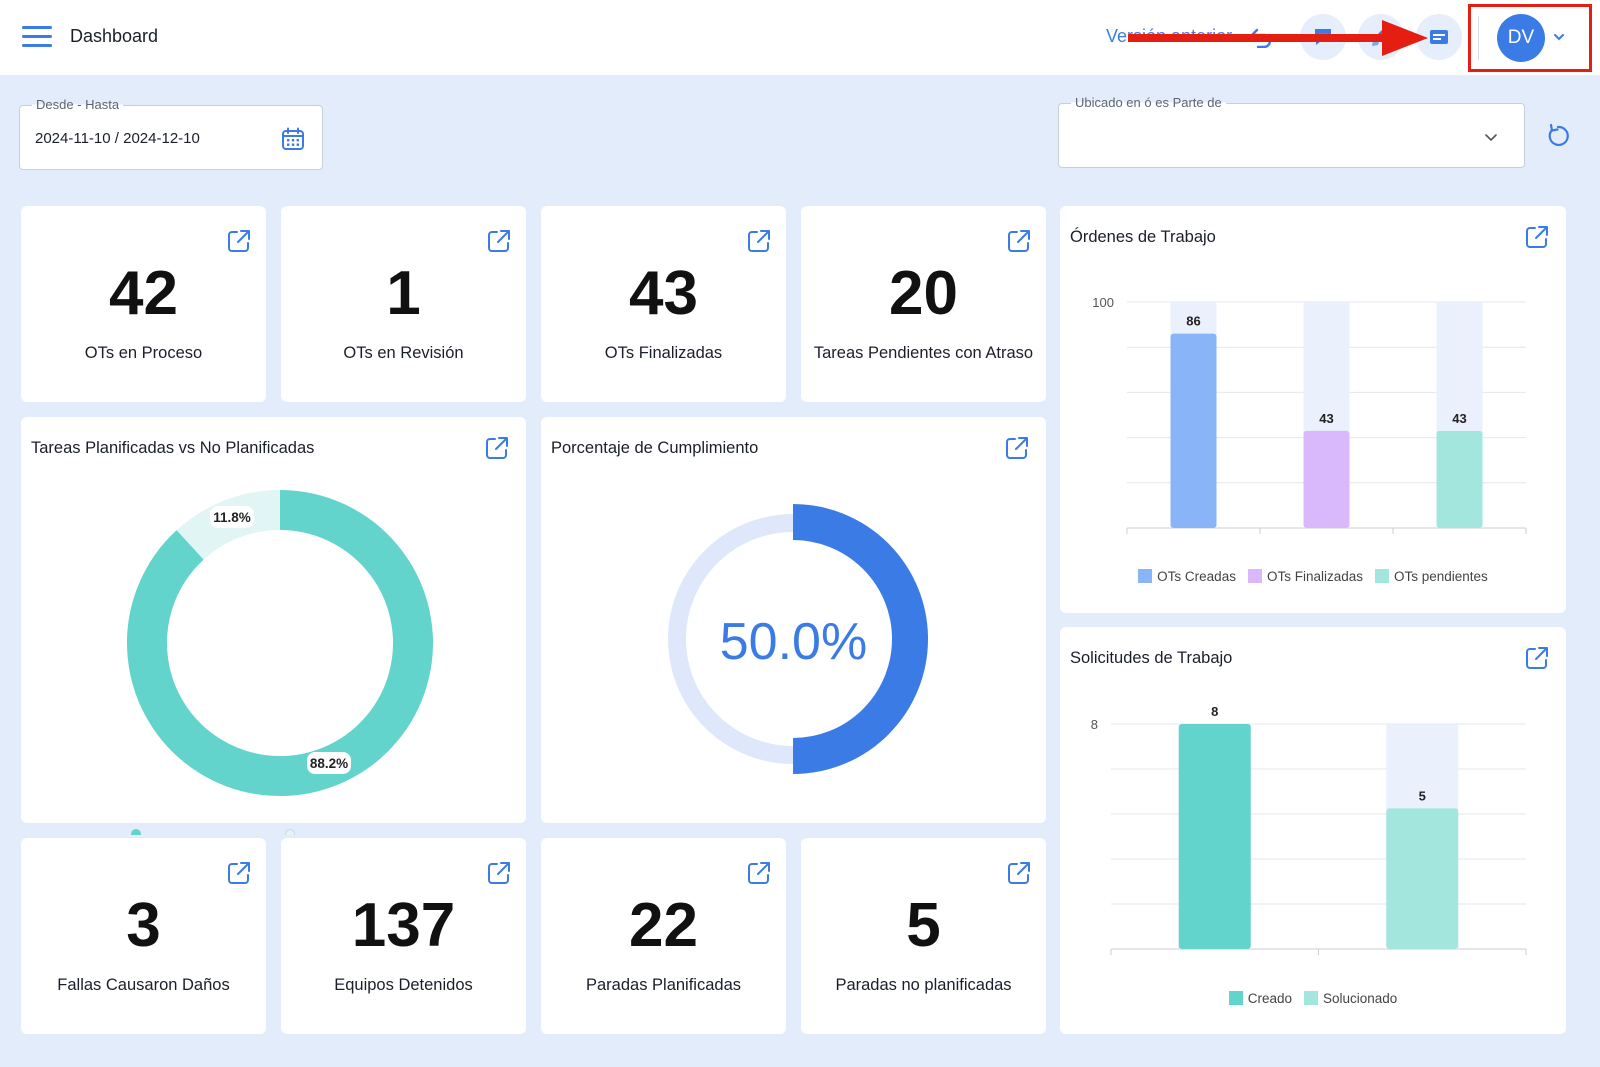 Image resolution: width=1600 pixels, height=1067 pixels. Describe the element at coordinates (117, 138) in the screenshot. I see `date-range-value: 2024-11-10 / 2024-12-10` at that location.